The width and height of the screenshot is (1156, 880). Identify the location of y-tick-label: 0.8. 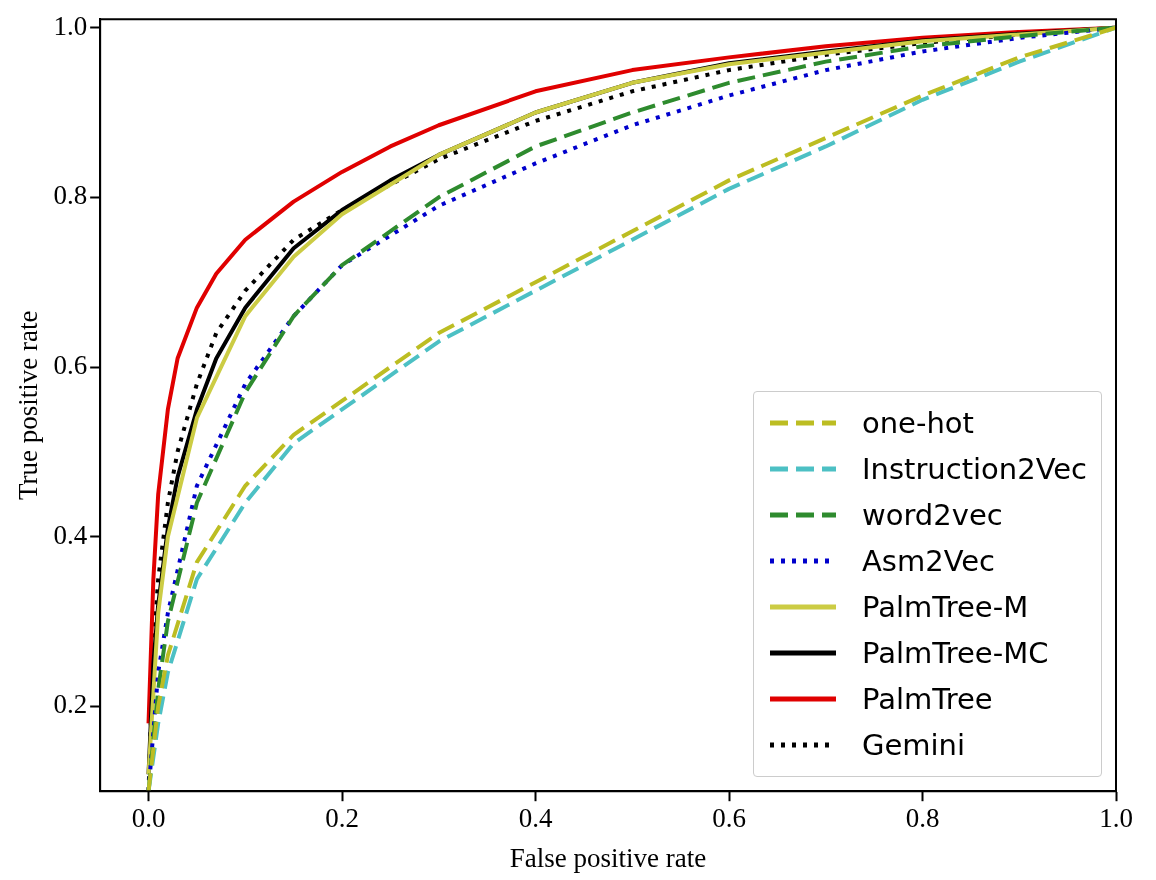
(70, 195).